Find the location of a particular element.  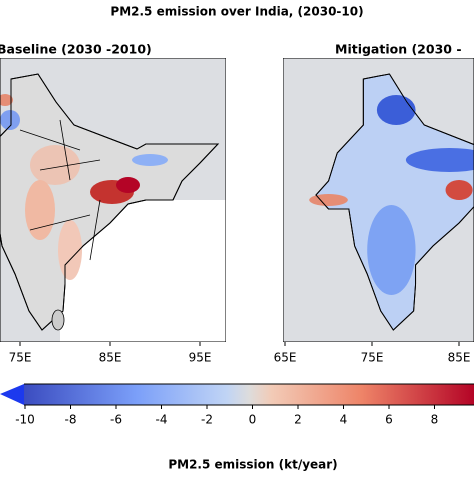

colorbar-tick-label: -4 is located at coordinates (162, 420).